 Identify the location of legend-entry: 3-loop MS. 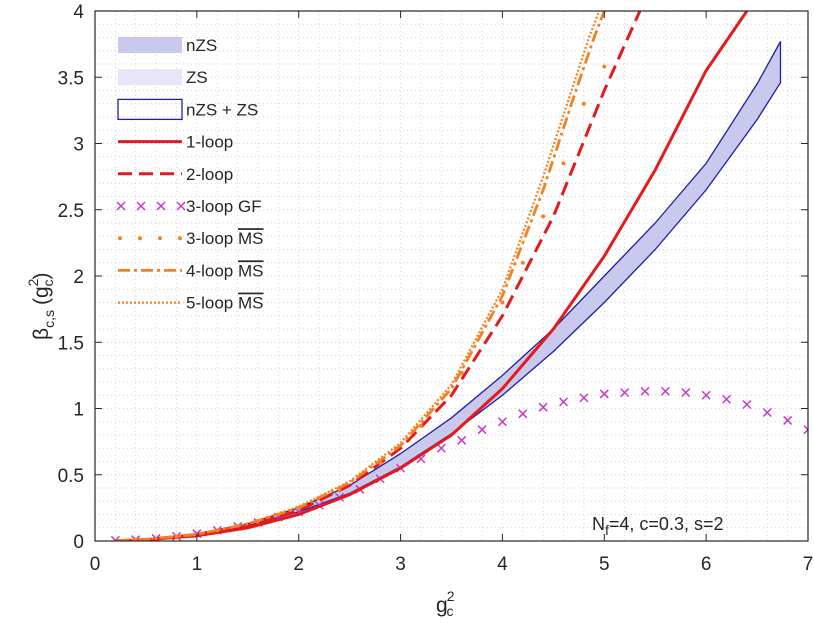
(190, 238).